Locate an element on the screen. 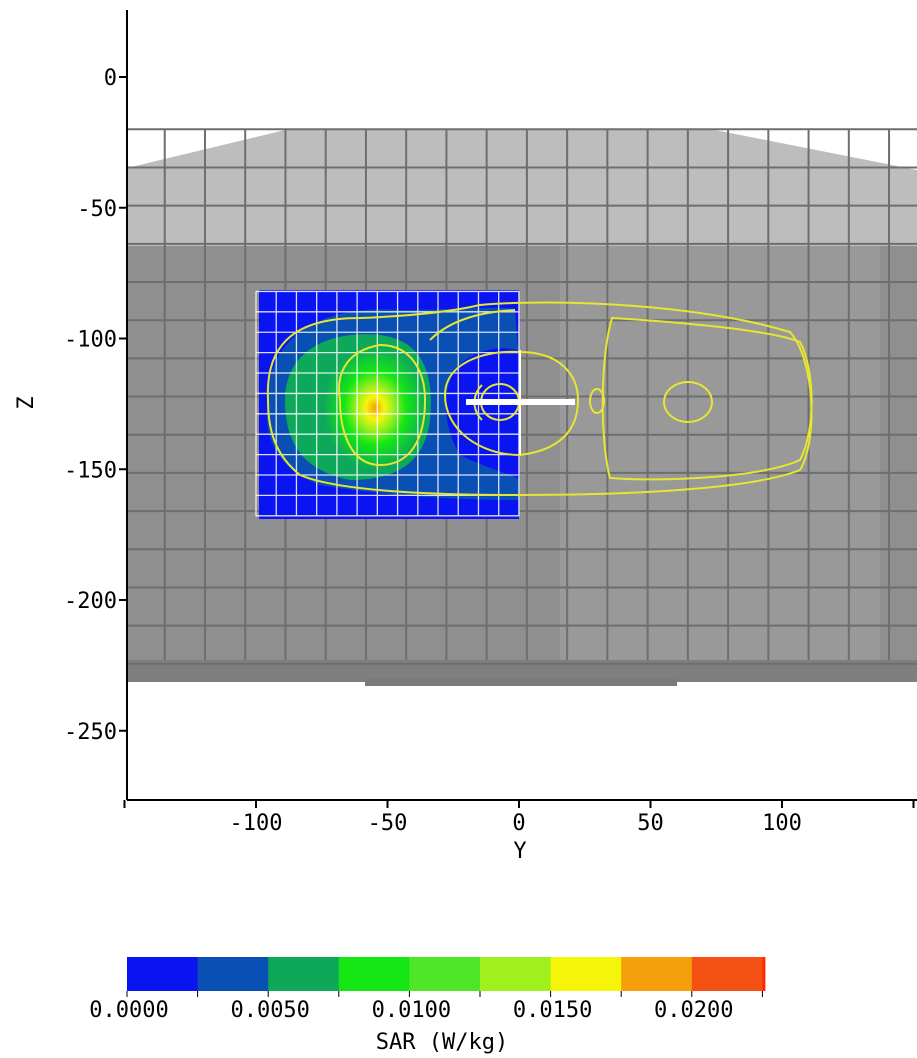  y-tick-label: -200 is located at coordinates (90, 601).